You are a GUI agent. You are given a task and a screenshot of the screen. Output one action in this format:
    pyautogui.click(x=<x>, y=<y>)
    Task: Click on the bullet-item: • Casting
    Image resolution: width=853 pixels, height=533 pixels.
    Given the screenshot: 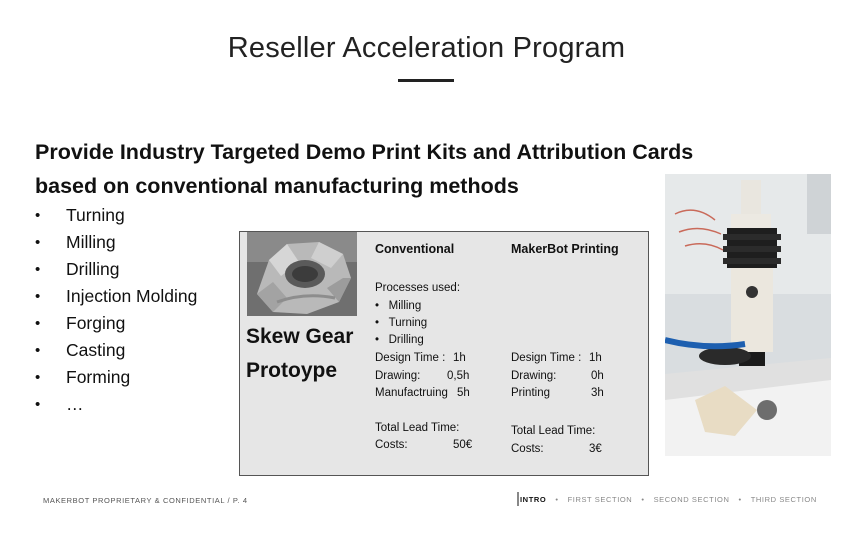 What is the action you would take?
    pyautogui.click(x=116, y=350)
    